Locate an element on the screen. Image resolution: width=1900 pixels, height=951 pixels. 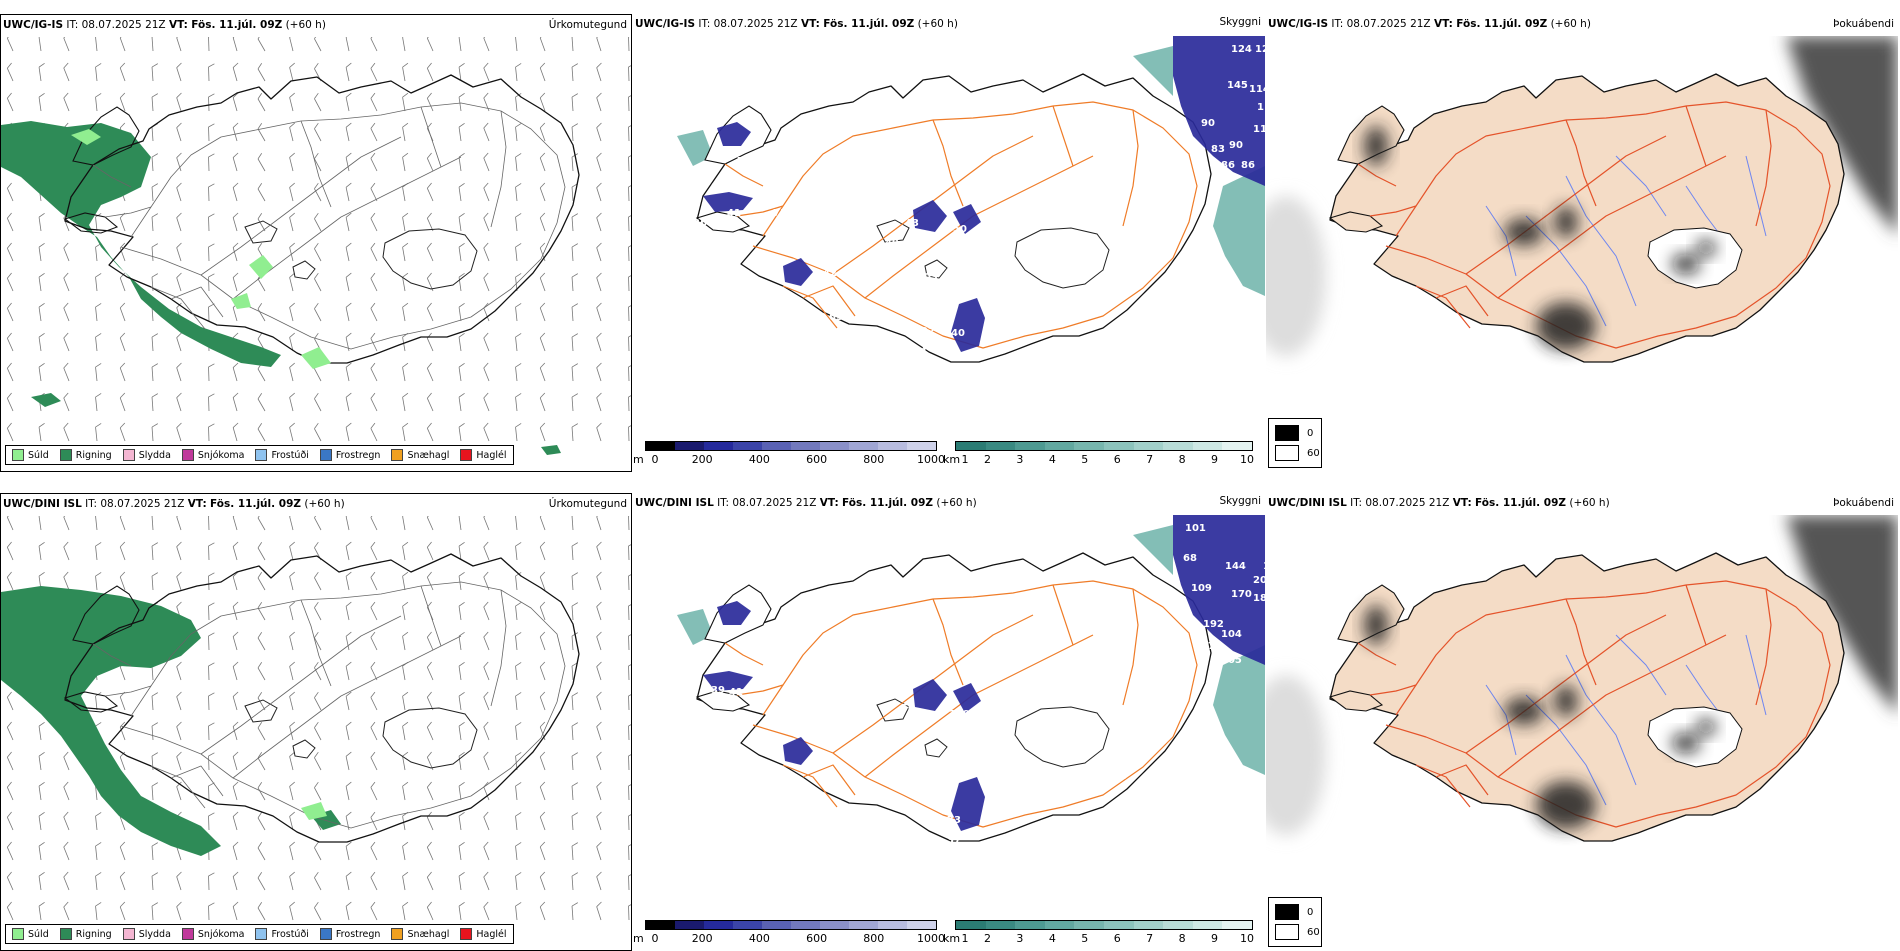
glacier-outline is located at coordinates (304, 749).